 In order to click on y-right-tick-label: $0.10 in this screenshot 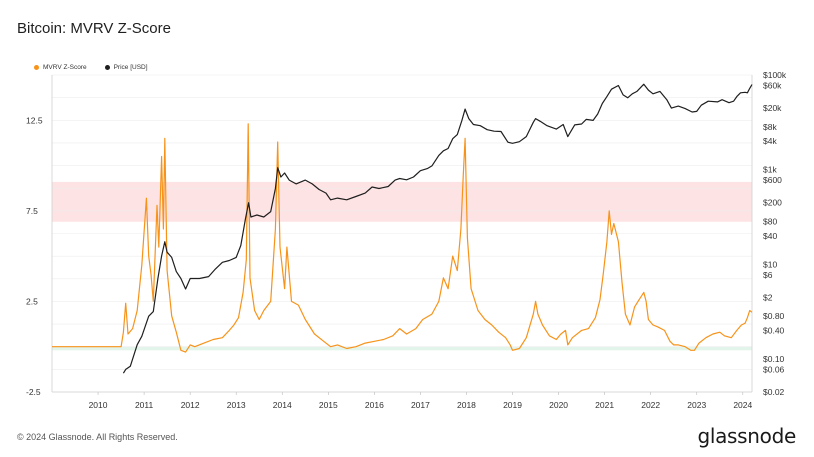, I will do `click(774, 359)`.